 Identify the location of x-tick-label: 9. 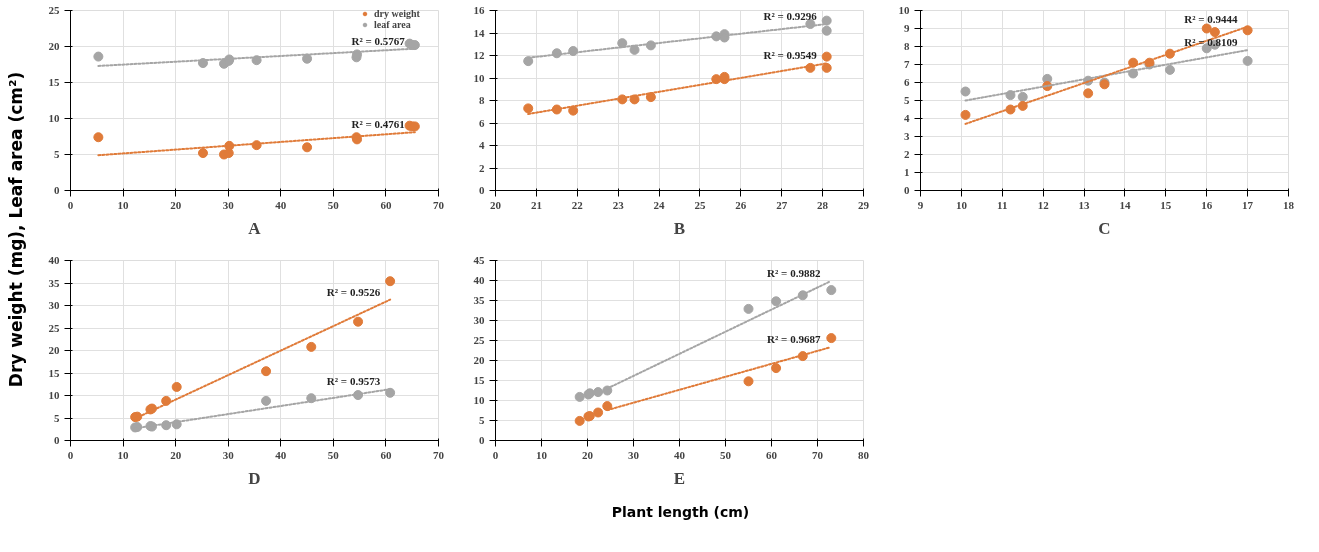
(920, 204).